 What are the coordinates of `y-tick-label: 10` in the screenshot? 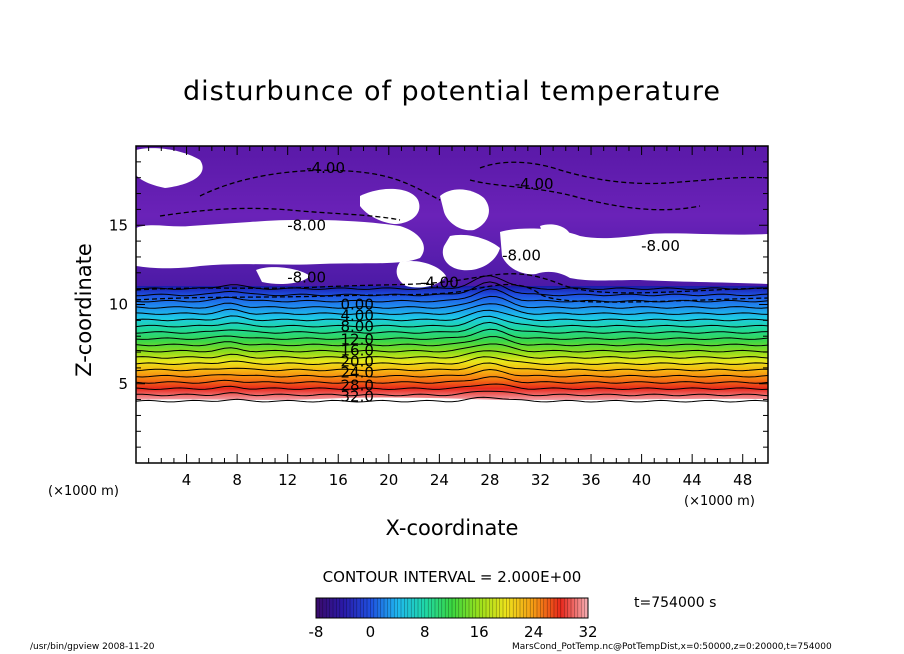 It's located at (118, 305).